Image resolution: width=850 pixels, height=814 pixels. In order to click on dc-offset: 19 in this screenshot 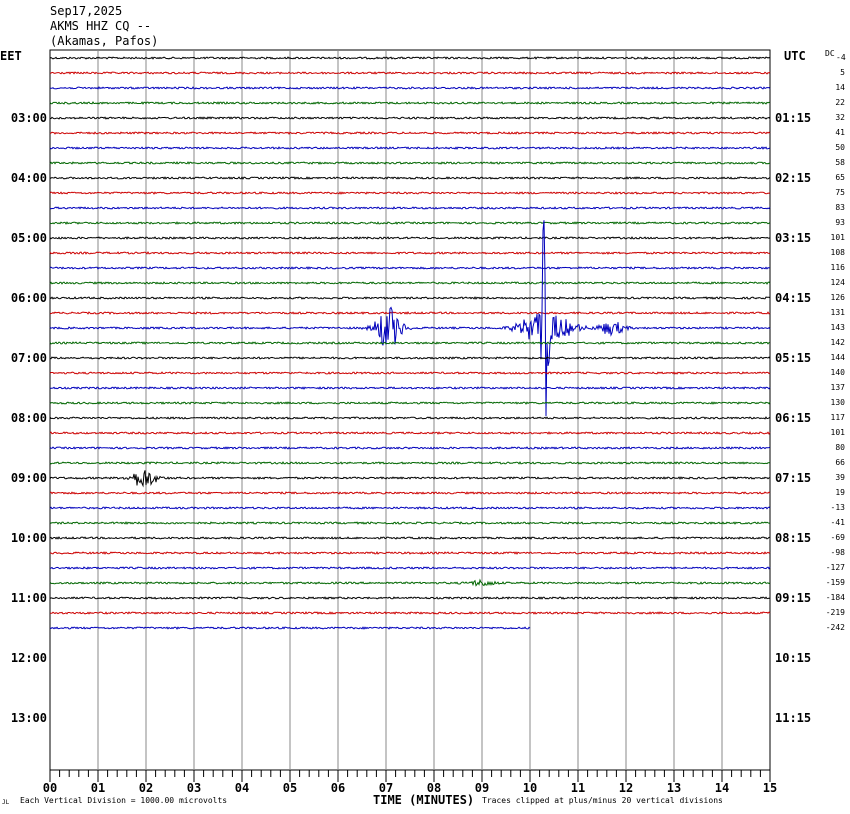, I will do `click(840, 492)`.